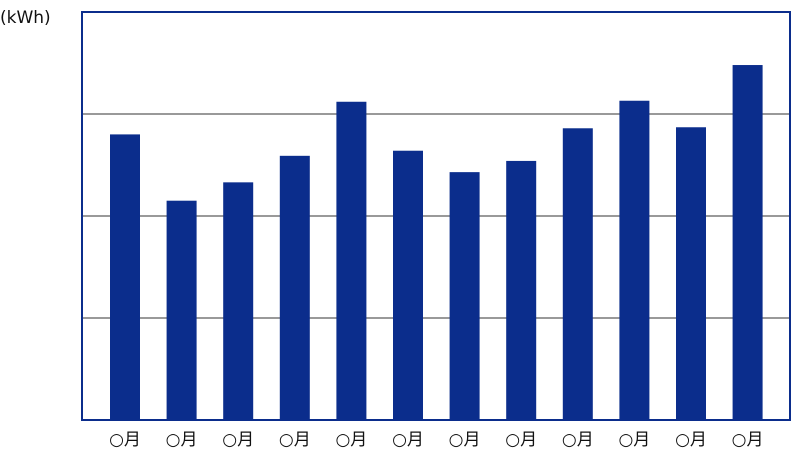 This screenshot has width=800, height=452. I want to click on y-axis-label: (kWh), so click(25, 18).